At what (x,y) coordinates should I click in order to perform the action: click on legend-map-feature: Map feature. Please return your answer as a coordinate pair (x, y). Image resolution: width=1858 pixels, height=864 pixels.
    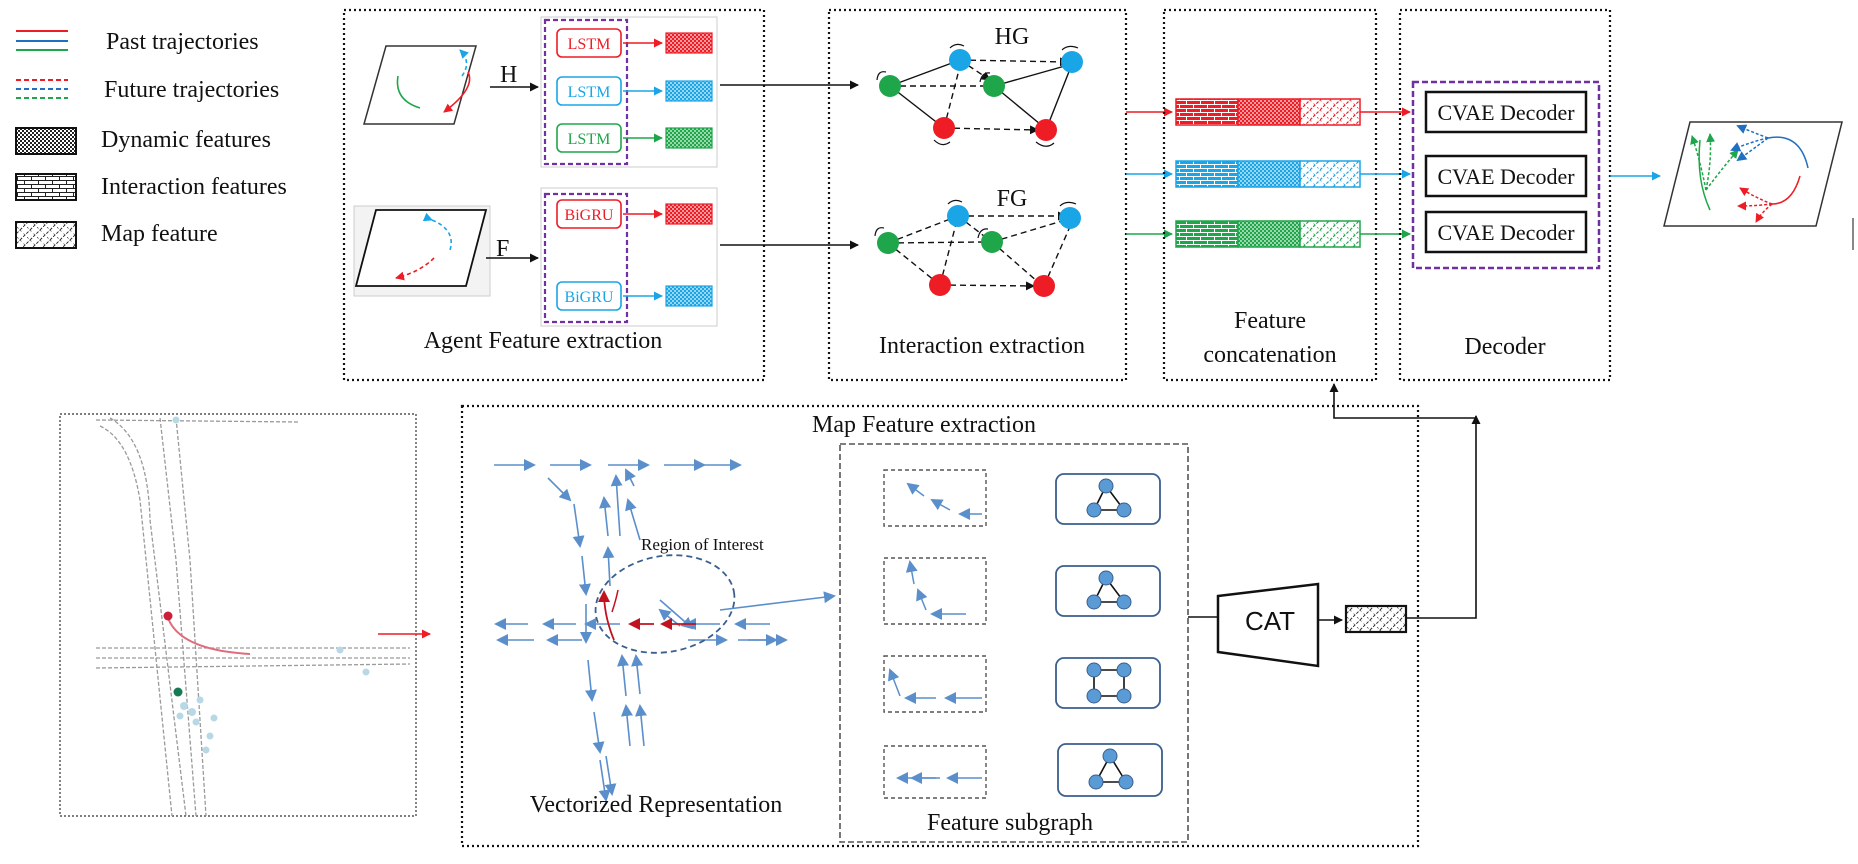
    Looking at the image, I should click on (116, 235).